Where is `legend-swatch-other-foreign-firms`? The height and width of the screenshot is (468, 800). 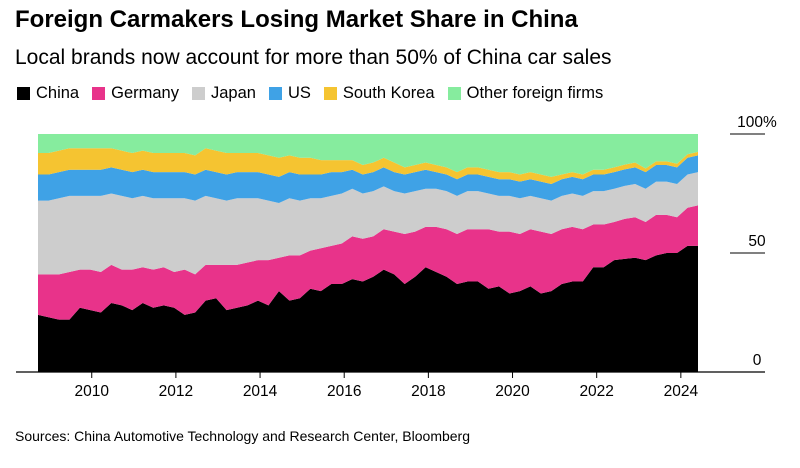
legend-swatch-other-foreign-firms is located at coordinates (454, 93).